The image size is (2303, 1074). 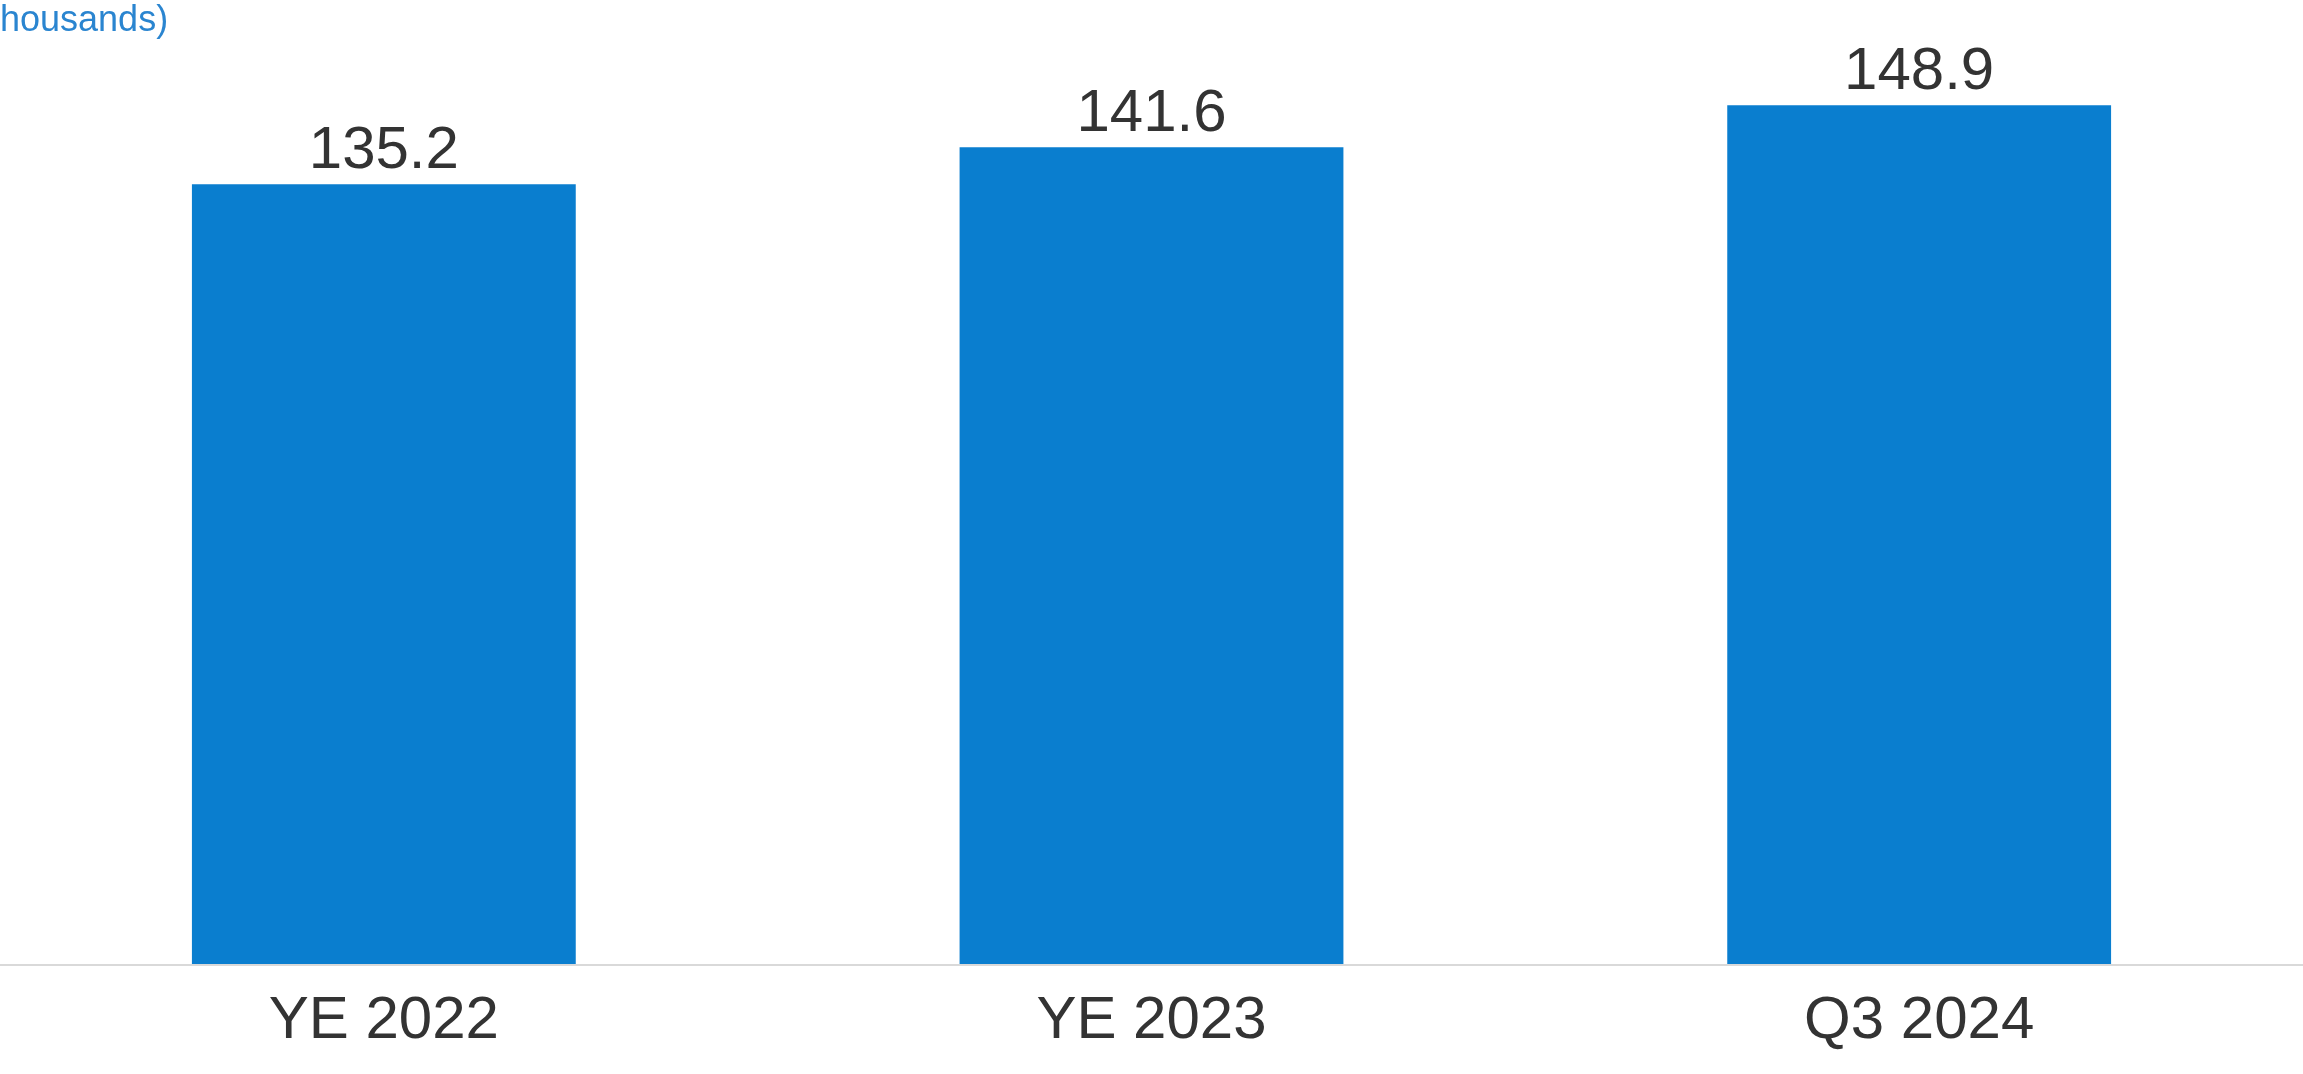 I want to click on x-tick-label: Q3 2024, so click(x=1919, y=1017).